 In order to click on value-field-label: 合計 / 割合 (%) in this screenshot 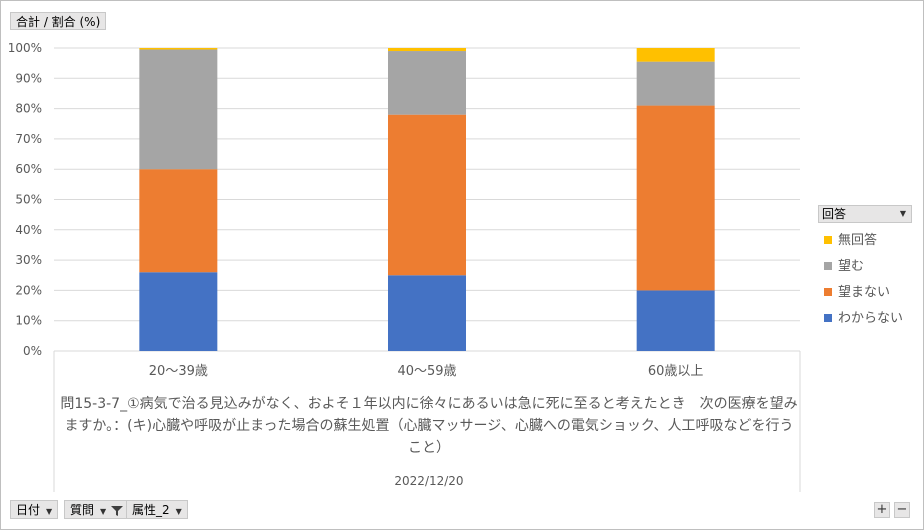, I will do `click(58, 22)`.